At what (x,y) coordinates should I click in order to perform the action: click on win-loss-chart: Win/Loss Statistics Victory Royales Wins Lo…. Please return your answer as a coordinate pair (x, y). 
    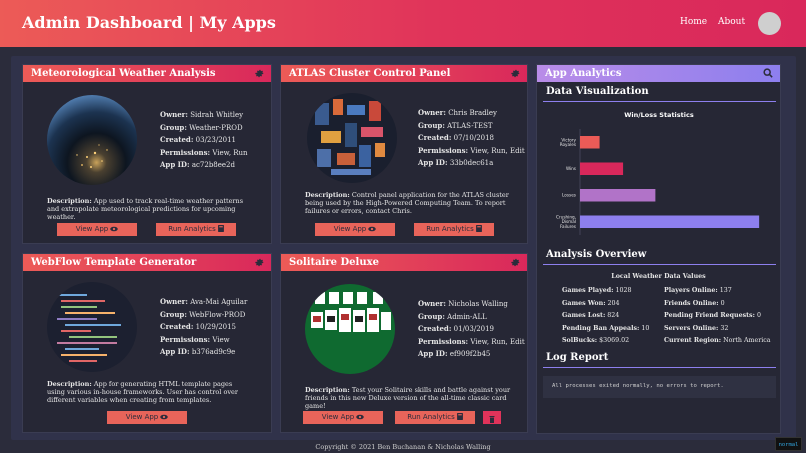
    Looking at the image, I should click on (659, 173).